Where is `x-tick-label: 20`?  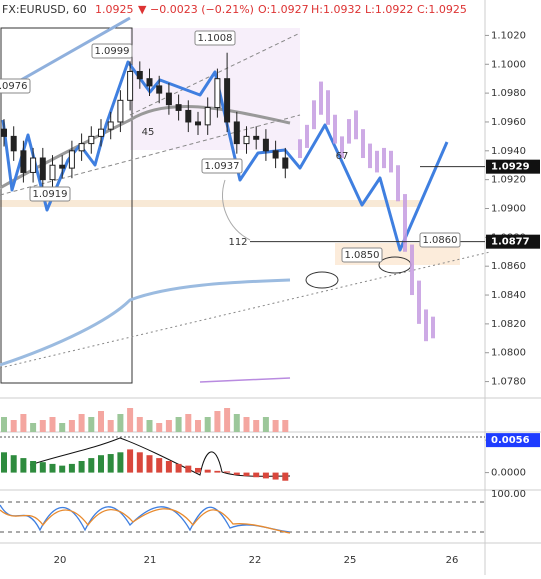
x-tick-label: 20 is located at coordinates (60, 560).